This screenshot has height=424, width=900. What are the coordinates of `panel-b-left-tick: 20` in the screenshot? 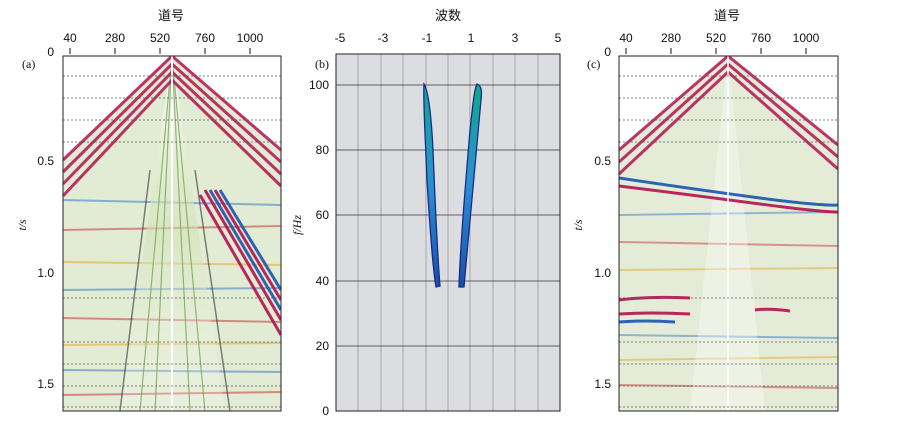 It's located at (323, 346).